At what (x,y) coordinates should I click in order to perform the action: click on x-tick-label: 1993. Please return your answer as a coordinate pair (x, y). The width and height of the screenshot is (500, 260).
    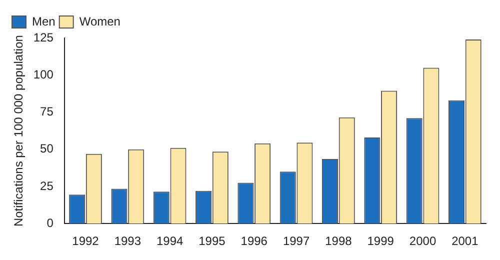
    Looking at the image, I should click on (128, 241).